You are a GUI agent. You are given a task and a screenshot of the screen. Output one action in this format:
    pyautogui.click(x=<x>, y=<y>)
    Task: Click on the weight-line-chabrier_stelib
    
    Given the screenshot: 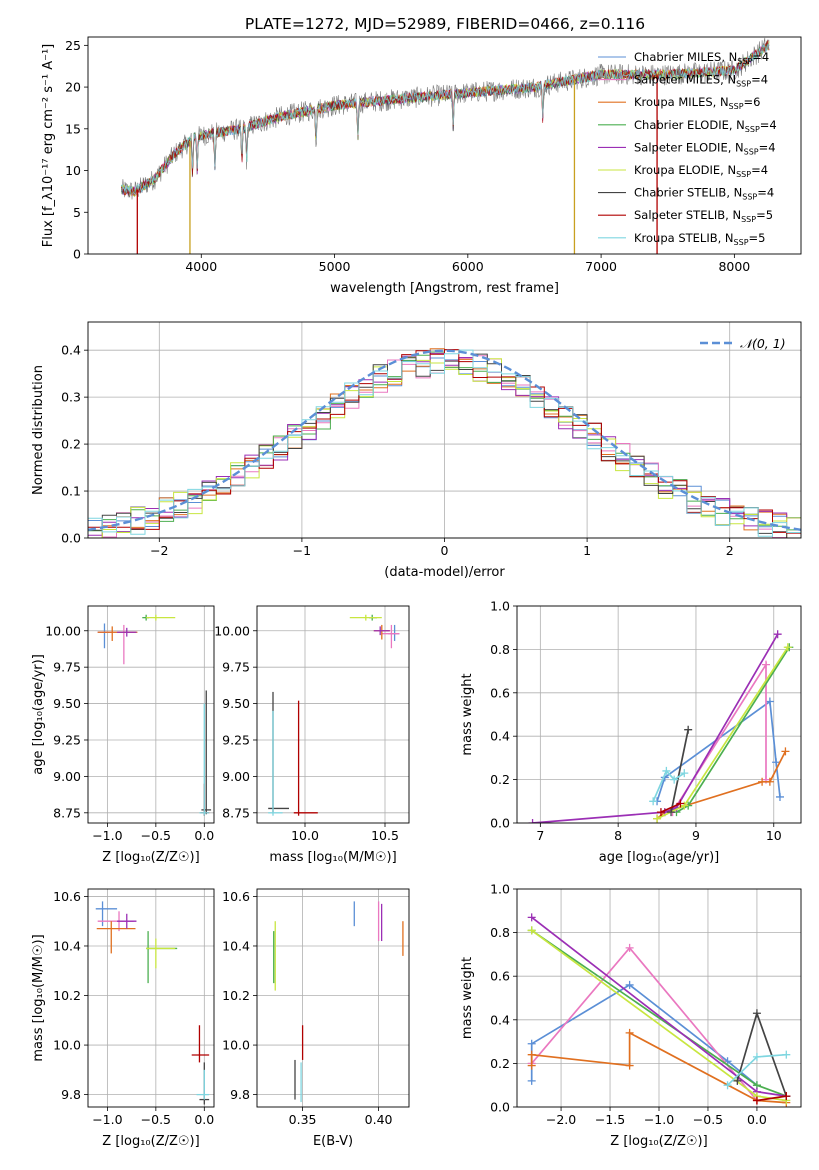 What is the action you would take?
    pyautogui.click(x=680, y=771)
    